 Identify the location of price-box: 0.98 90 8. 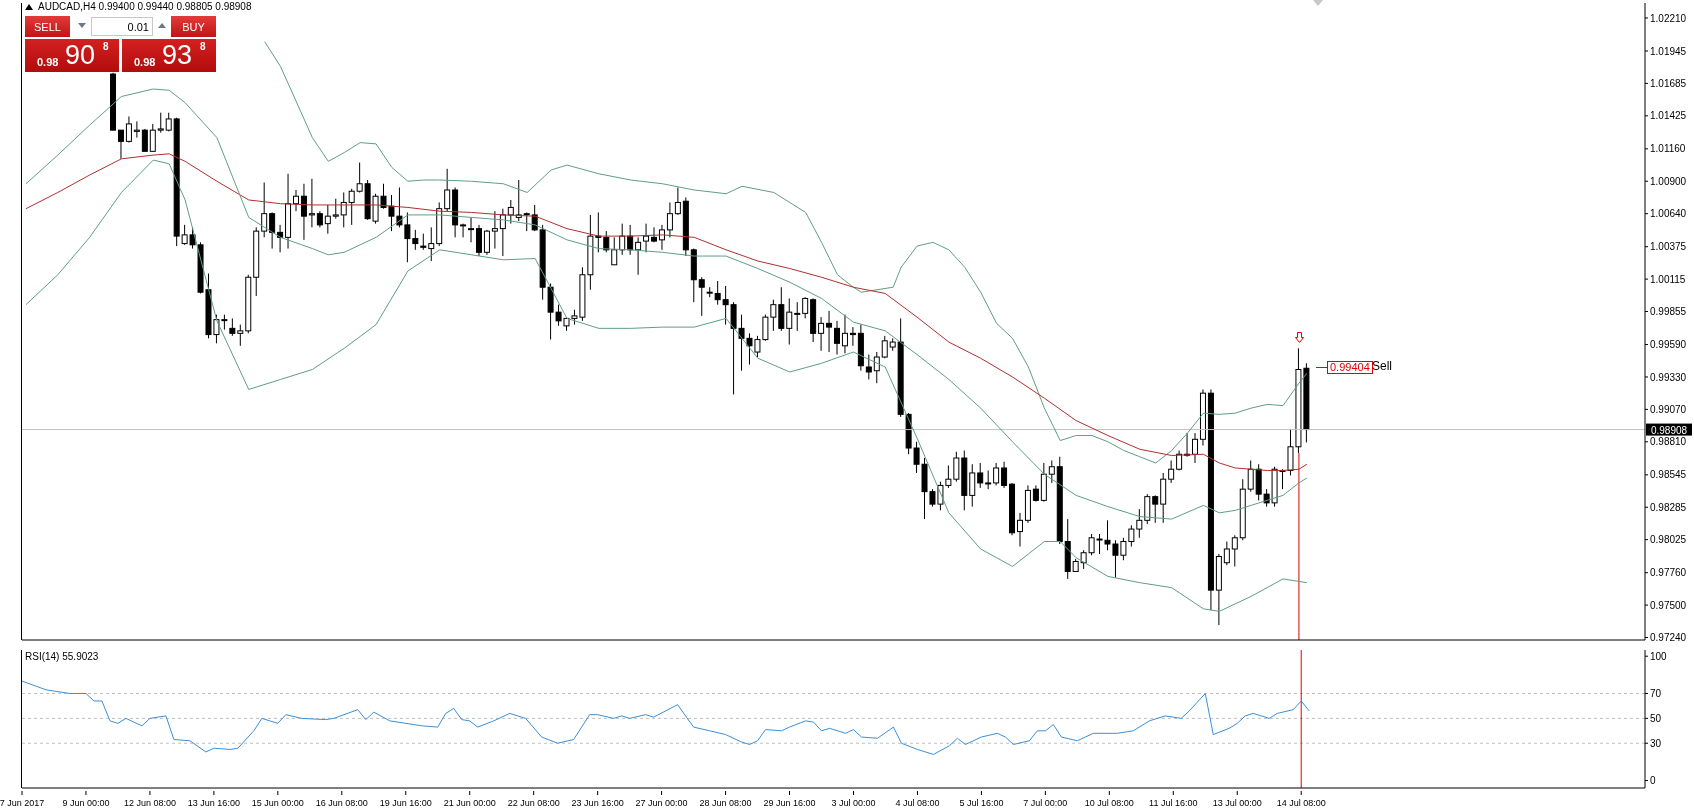
(72, 55).